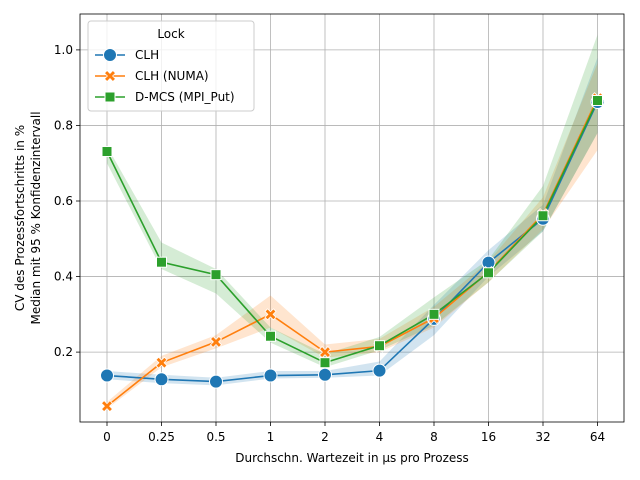 Image resolution: width=640 pixels, height=480 pixels. Describe the element at coordinates (352, 458) in the screenshot. I see `x-axis-label: Durchschn. Wartezeit in µs pro Prozess` at that location.